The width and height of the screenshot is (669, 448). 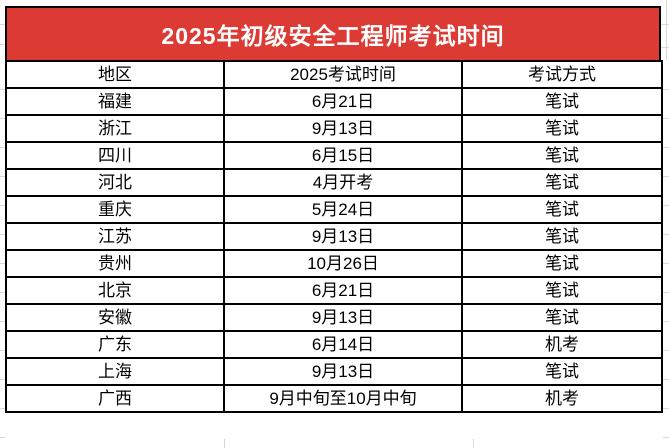 I want to click on table-row: 北京 6月21日 笔试, so click(x=334, y=290).